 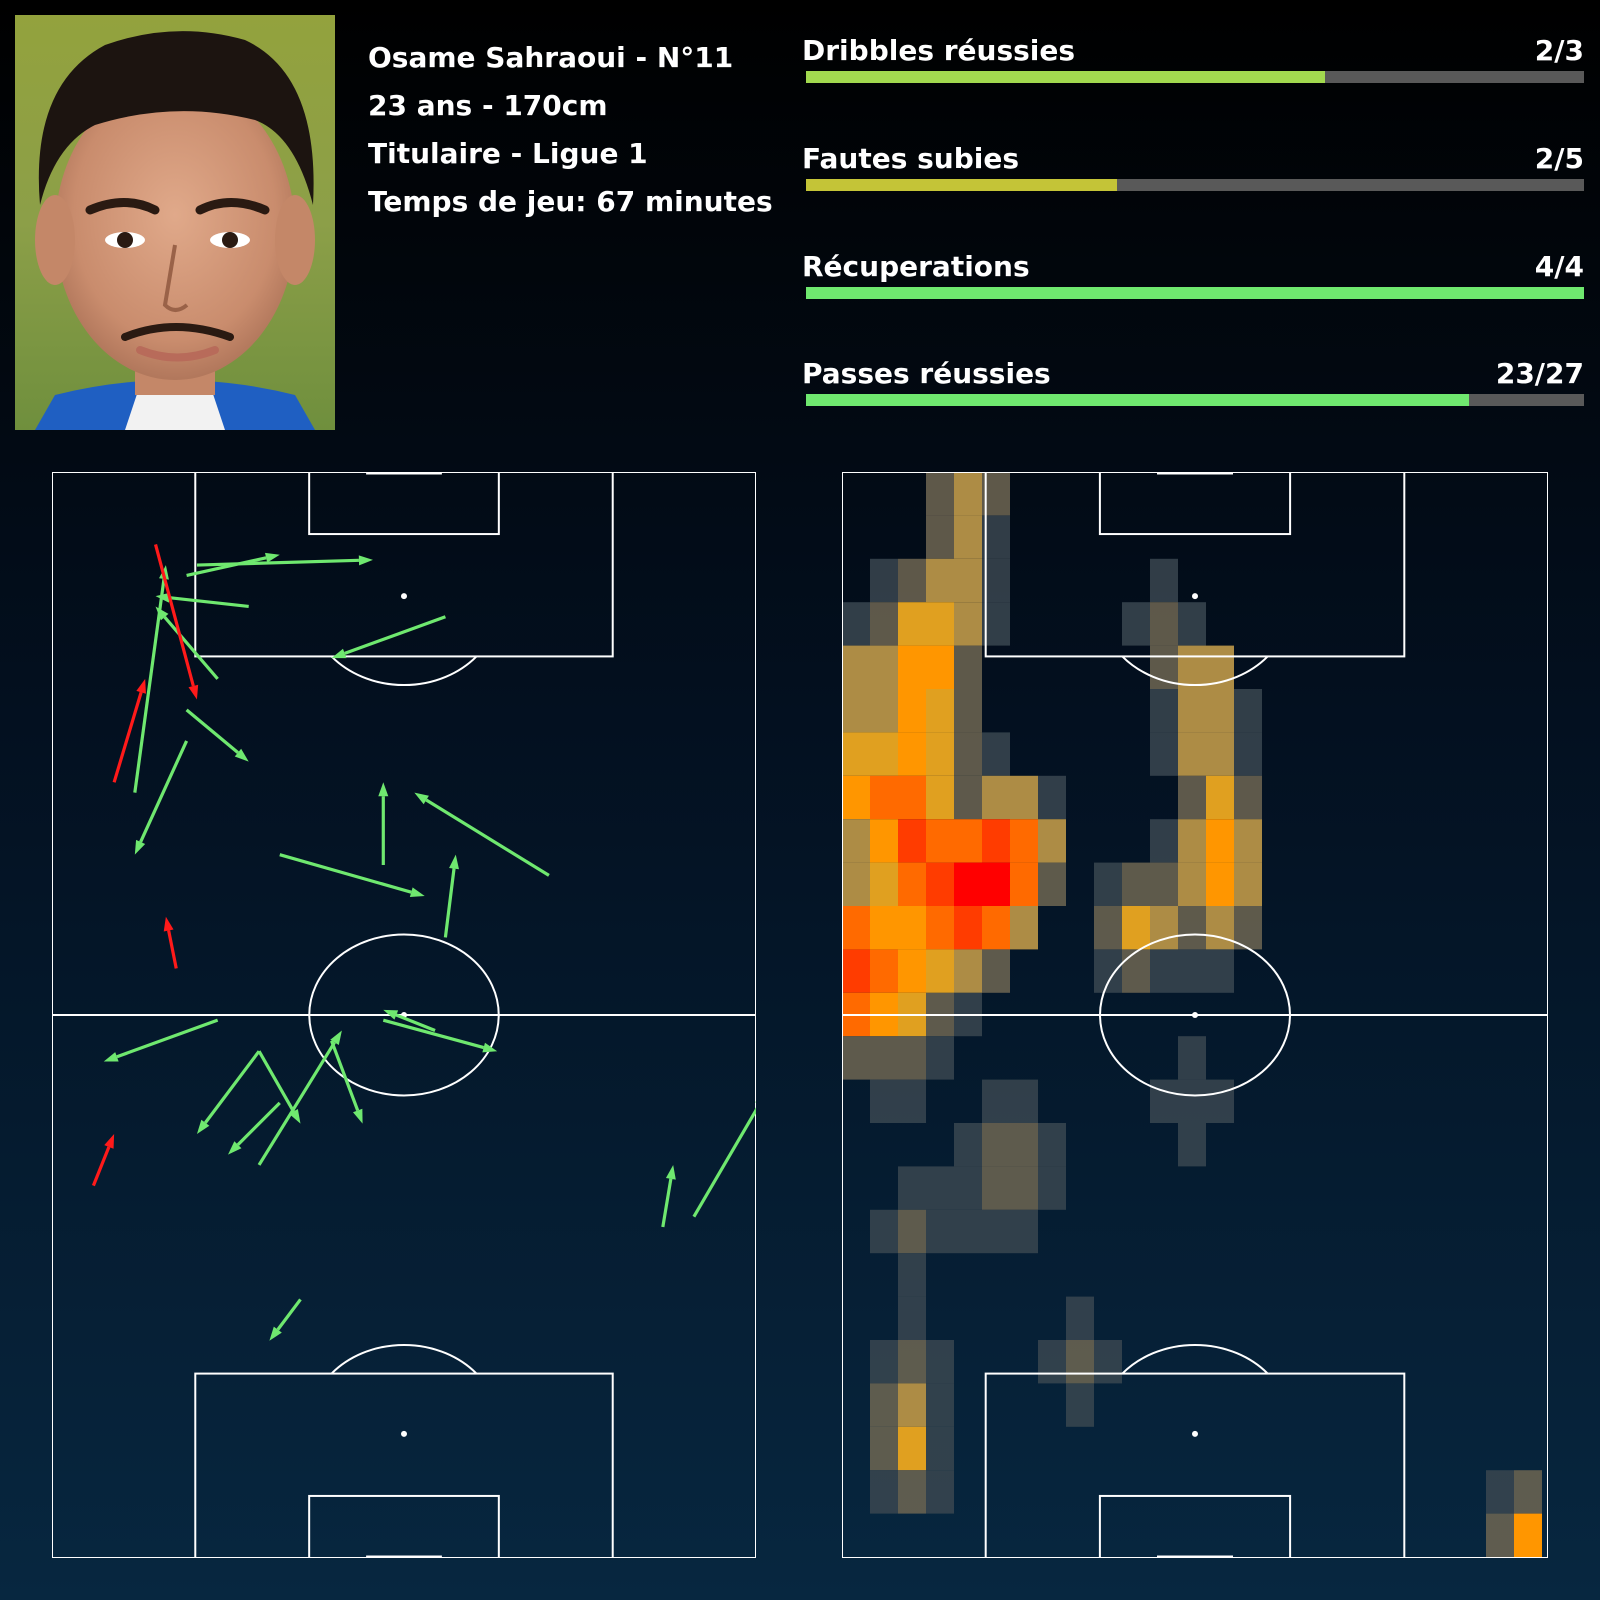 I want to click on stat-value: 2/5, so click(x=1559, y=158).